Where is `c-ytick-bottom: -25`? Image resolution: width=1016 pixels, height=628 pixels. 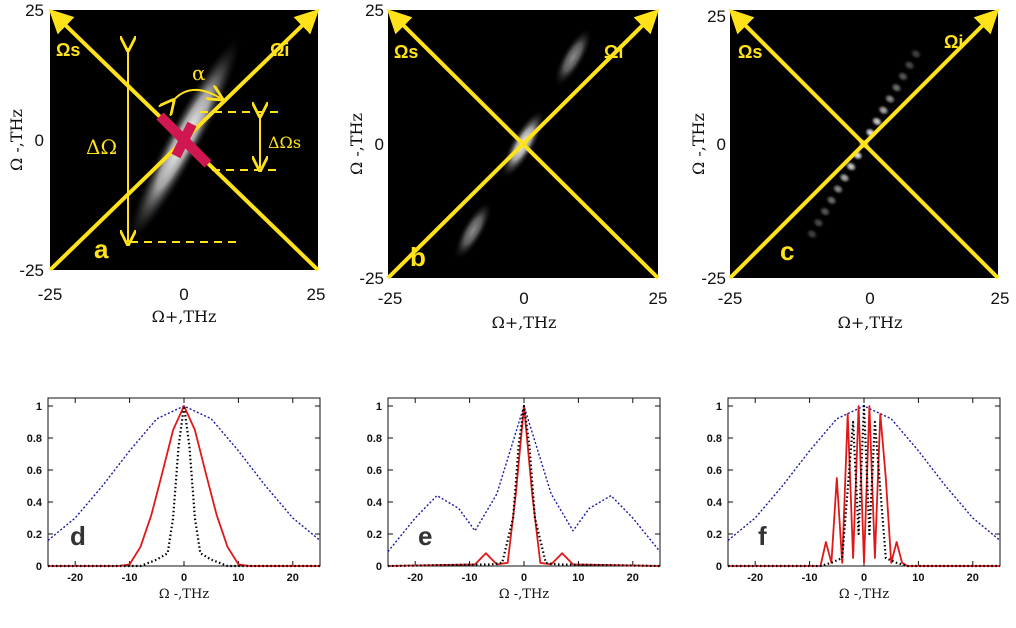
c-ytick-bottom: -25 is located at coordinates (713, 278).